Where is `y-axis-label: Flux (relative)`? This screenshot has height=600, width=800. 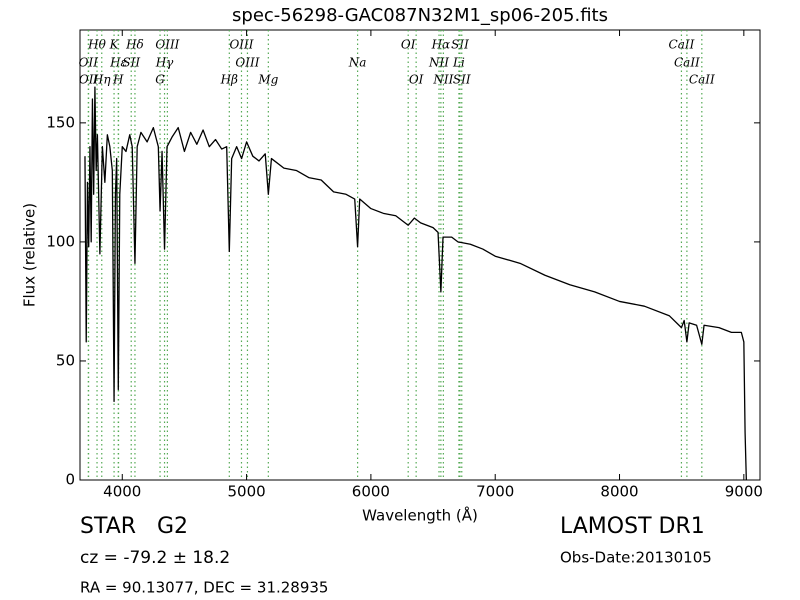 y-axis-label: Flux (relative) is located at coordinates (30, 255).